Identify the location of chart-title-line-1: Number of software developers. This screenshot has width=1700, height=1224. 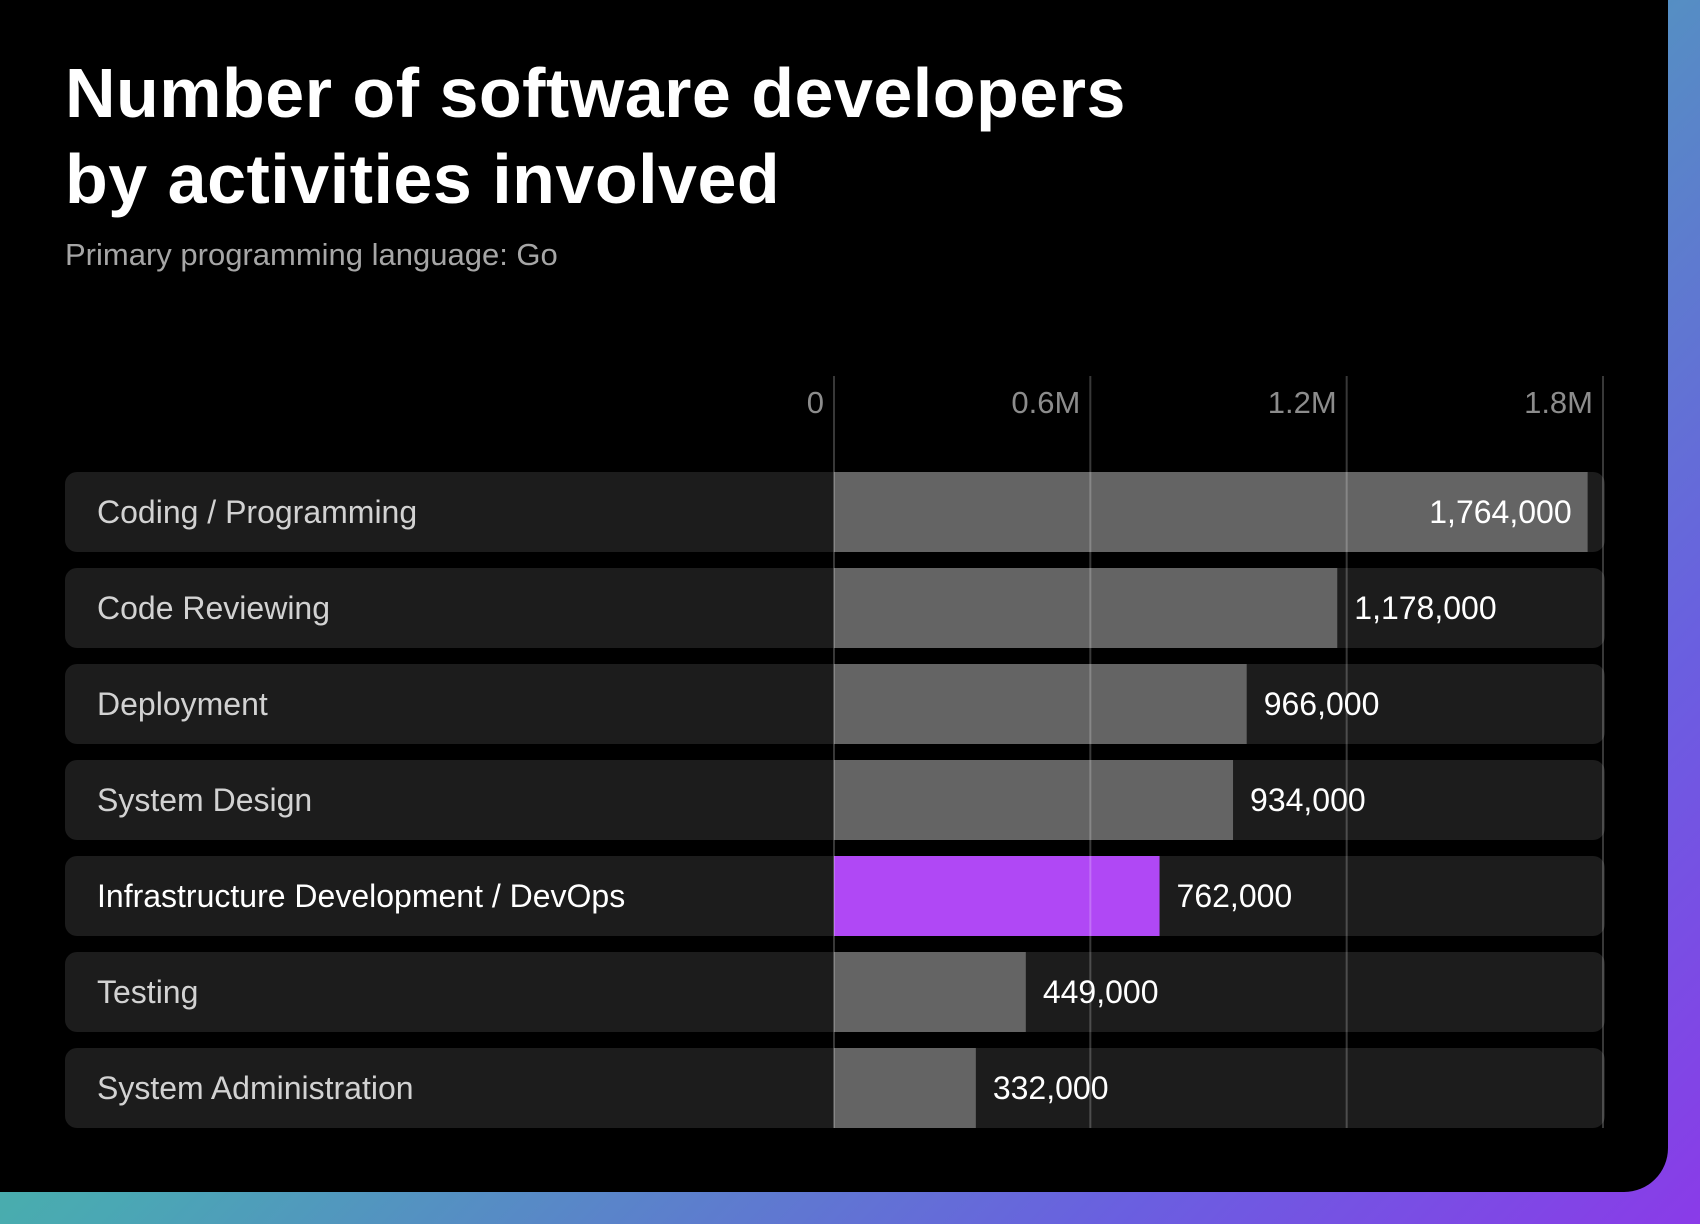
(595, 93).